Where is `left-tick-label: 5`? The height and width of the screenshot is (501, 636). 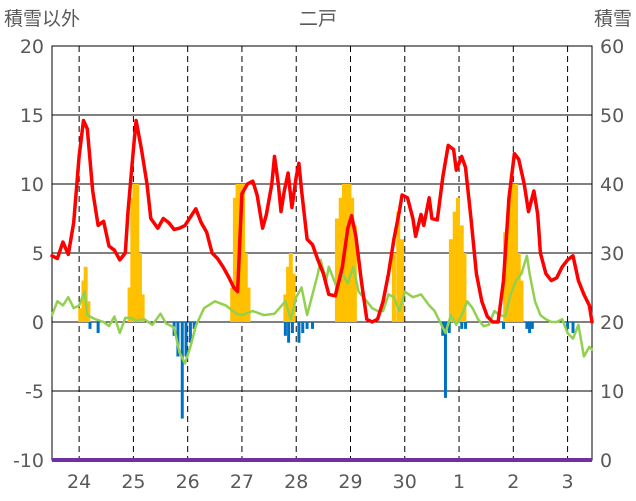
left-tick-label: 5 is located at coordinates (38, 254).